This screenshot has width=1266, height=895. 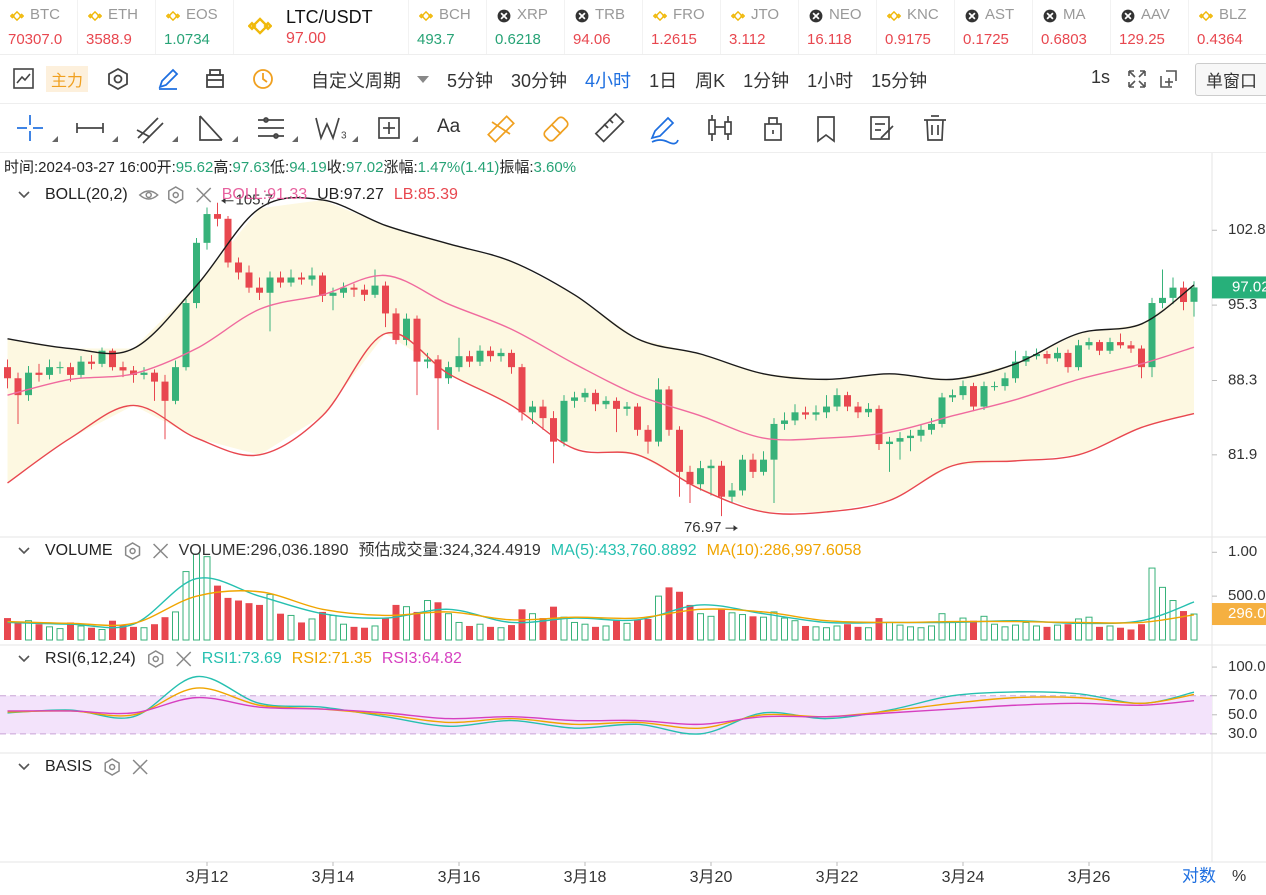 I want to click on wave-tool: 3, so click(x=331, y=129).